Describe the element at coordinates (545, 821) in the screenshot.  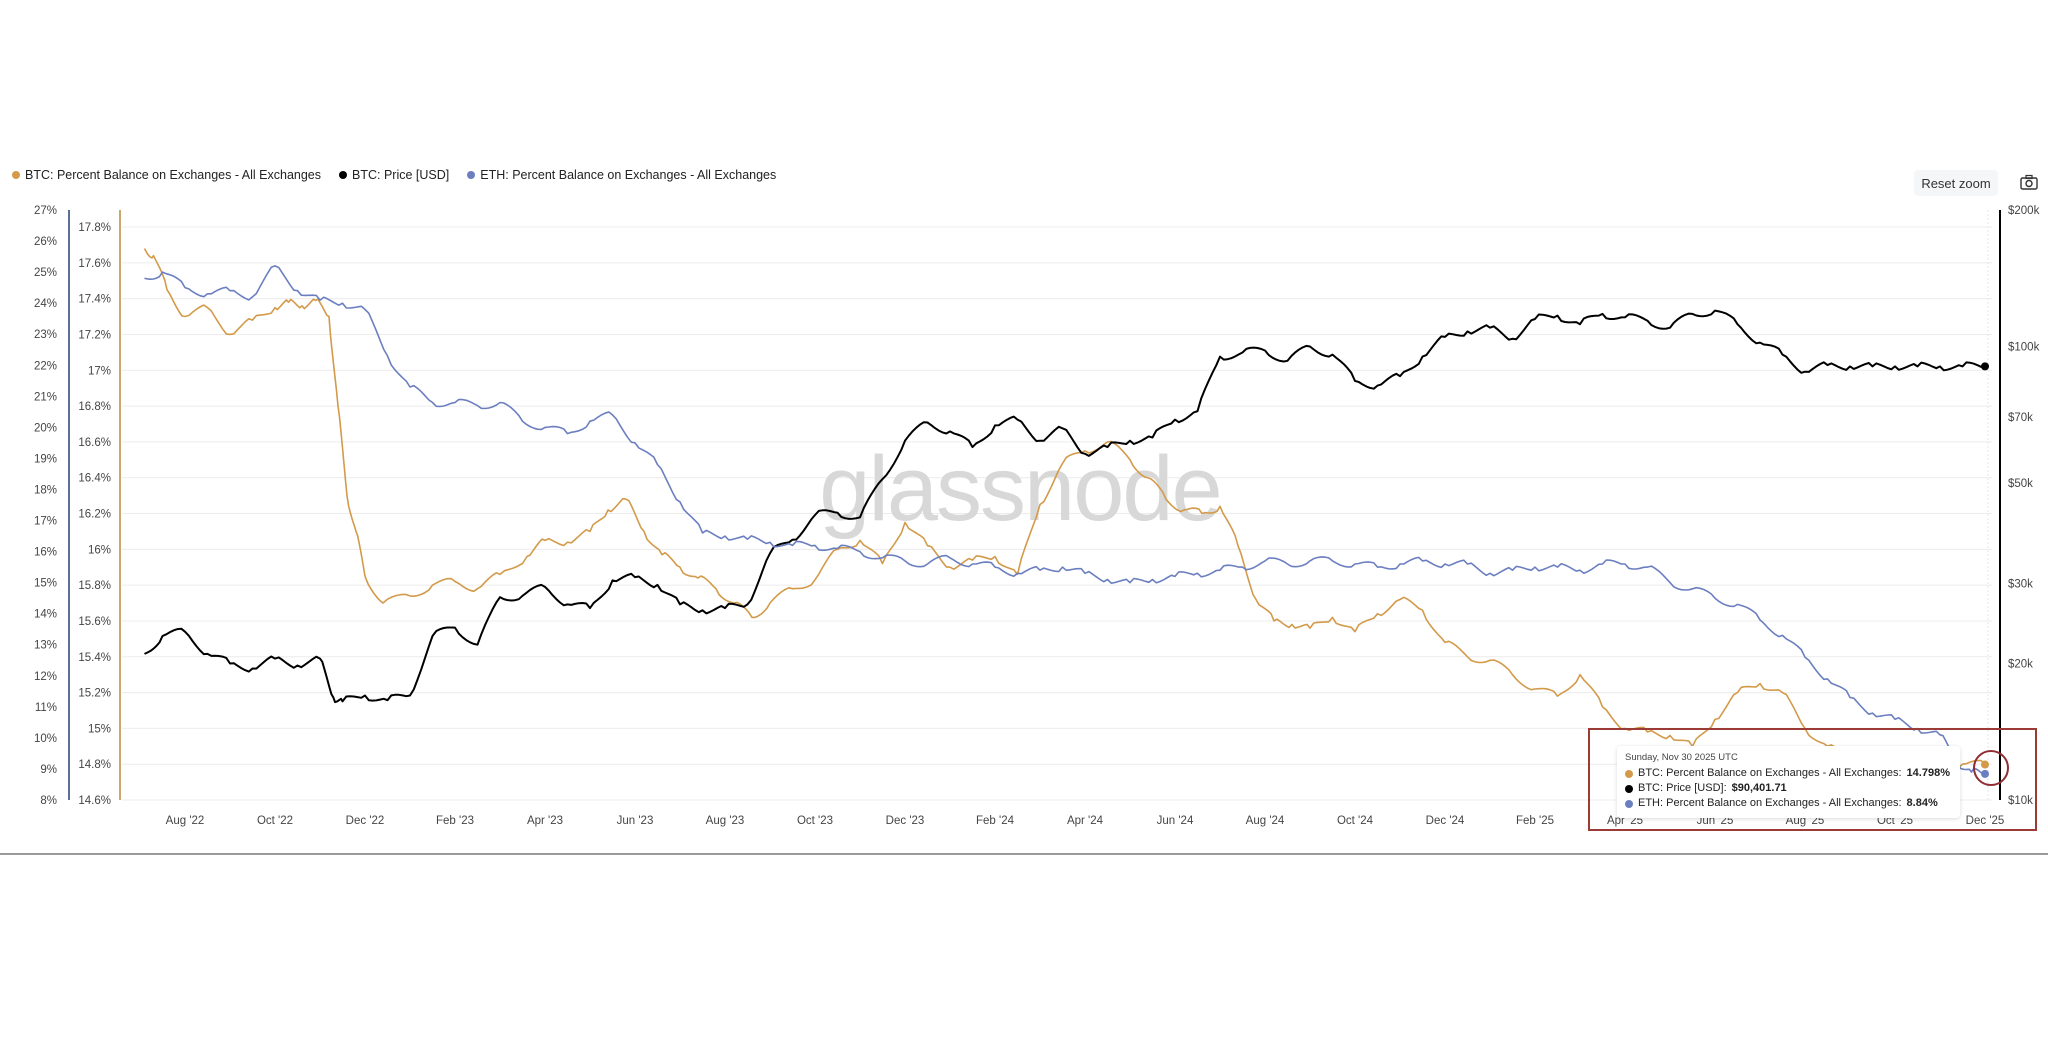
I see `x-axis-tick: Apr '23` at that location.